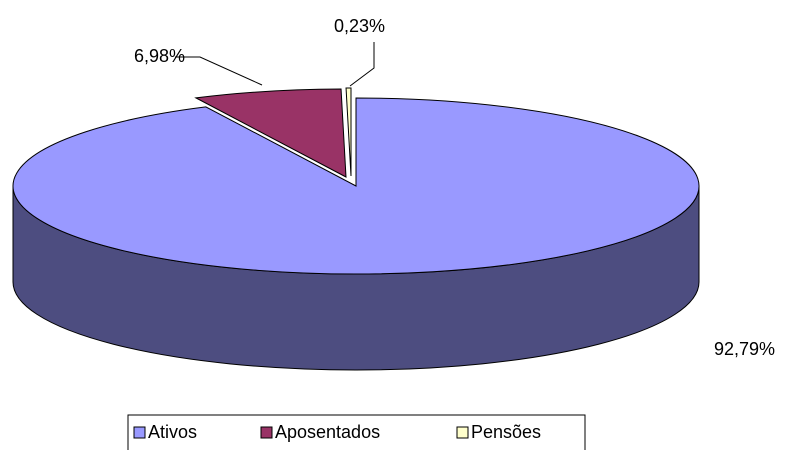 The height and width of the screenshot is (450, 807). Describe the element at coordinates (159, 56) in the screenshot. I see `data-label: 6,98%` at that location.